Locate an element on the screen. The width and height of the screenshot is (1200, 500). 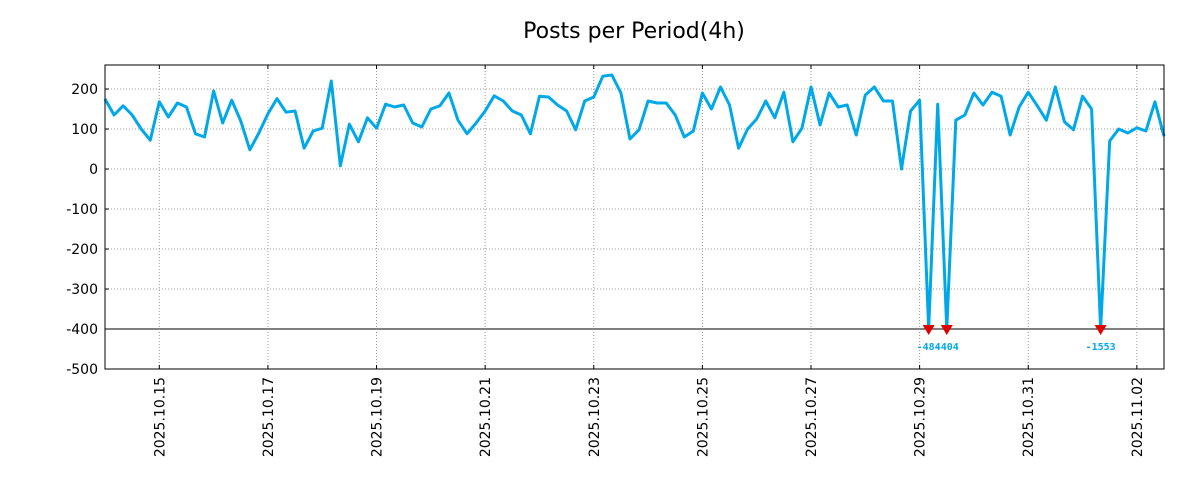
annotations: -484-404 -1553 is located at coordinates (1016, 339).